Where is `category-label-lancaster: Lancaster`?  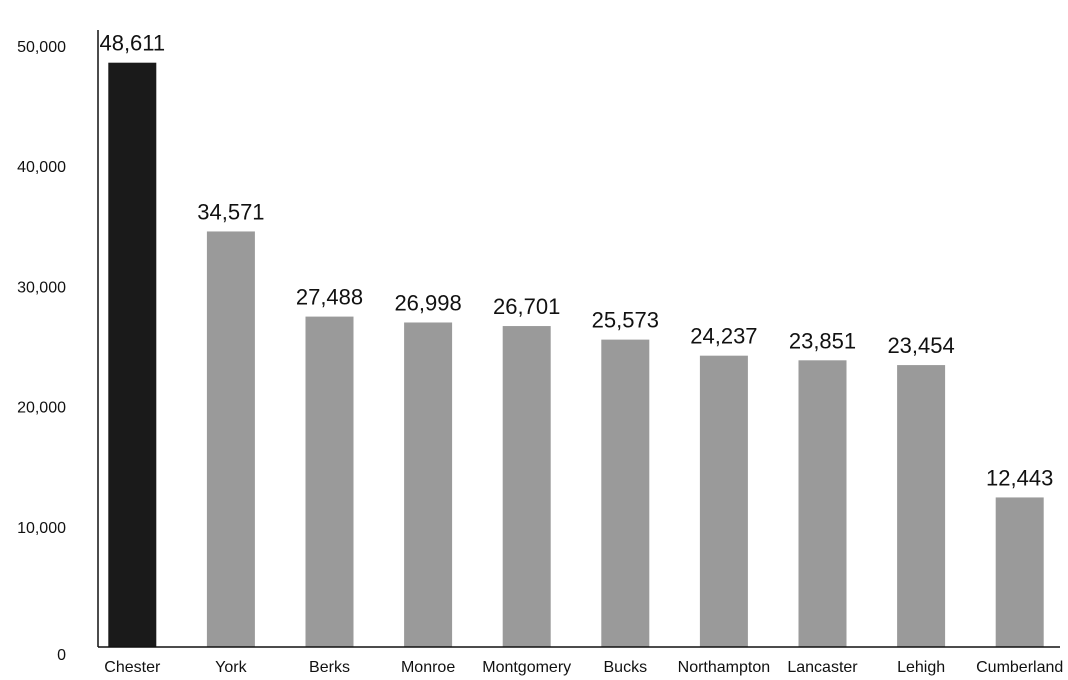 category-label-lancaster: Lancaster is located at coordinates (822, 667).